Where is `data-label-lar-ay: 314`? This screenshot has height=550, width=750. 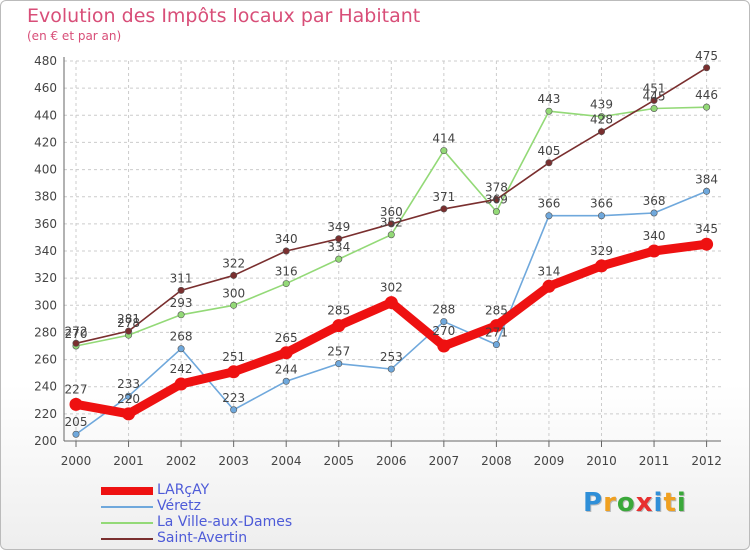 data-label-lar-ay: 314 is located at coordinates (548, 271).